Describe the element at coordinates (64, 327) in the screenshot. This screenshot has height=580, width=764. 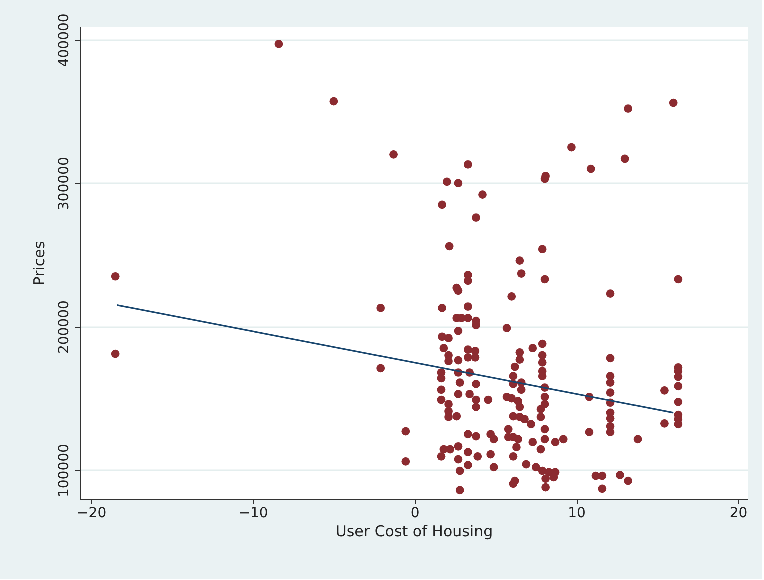
I see `y-tick-label: 200000` at that location.